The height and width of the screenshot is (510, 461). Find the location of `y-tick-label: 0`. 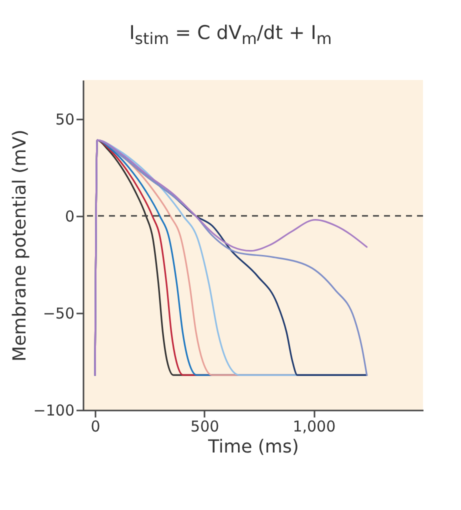

y-tick-label: 0 is located at coordinates (69, 216).